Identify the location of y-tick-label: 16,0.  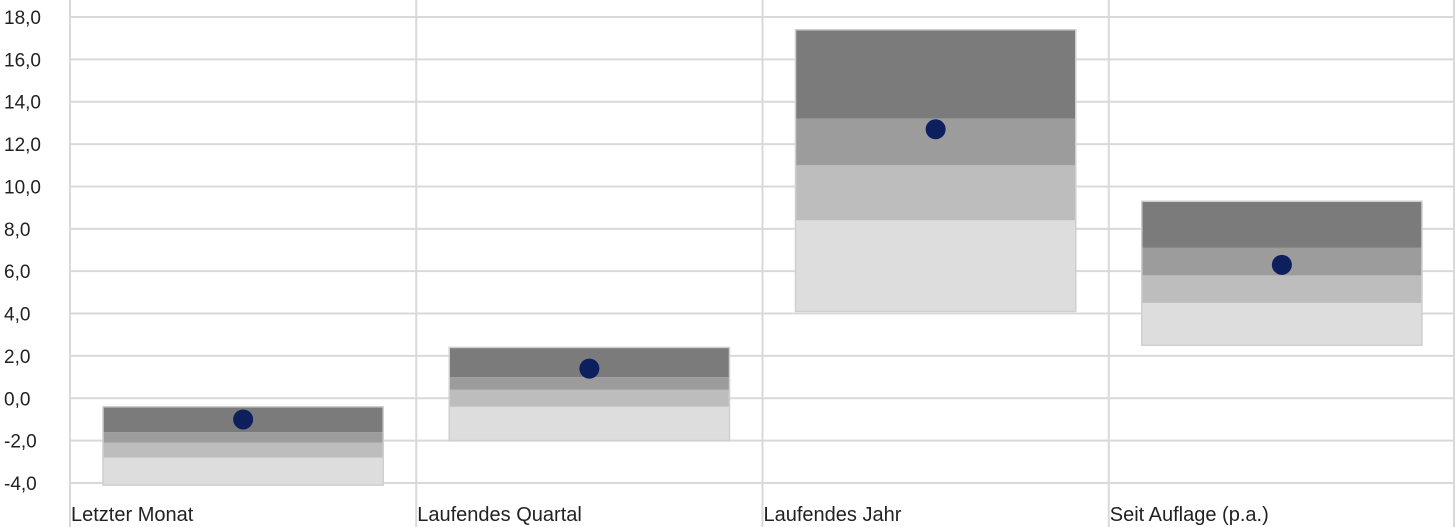
(22, 60).